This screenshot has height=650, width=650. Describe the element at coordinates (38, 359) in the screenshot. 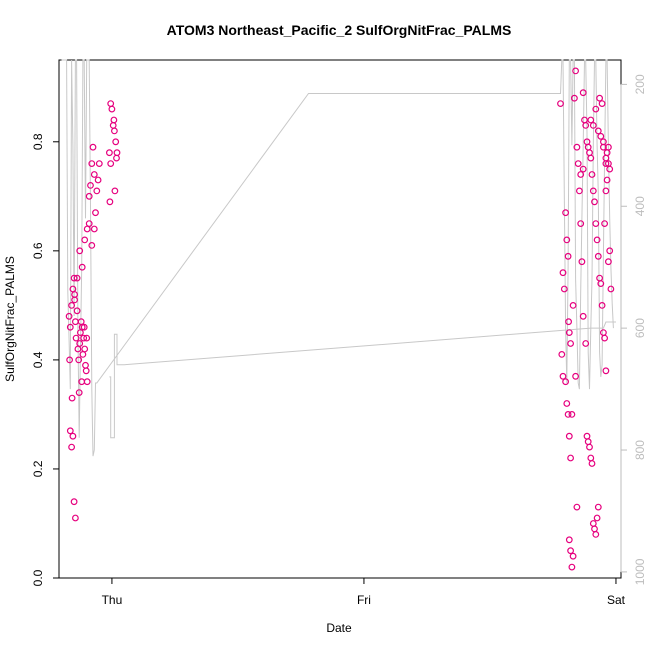

I see `y-tick-label: 0.4` at that location.